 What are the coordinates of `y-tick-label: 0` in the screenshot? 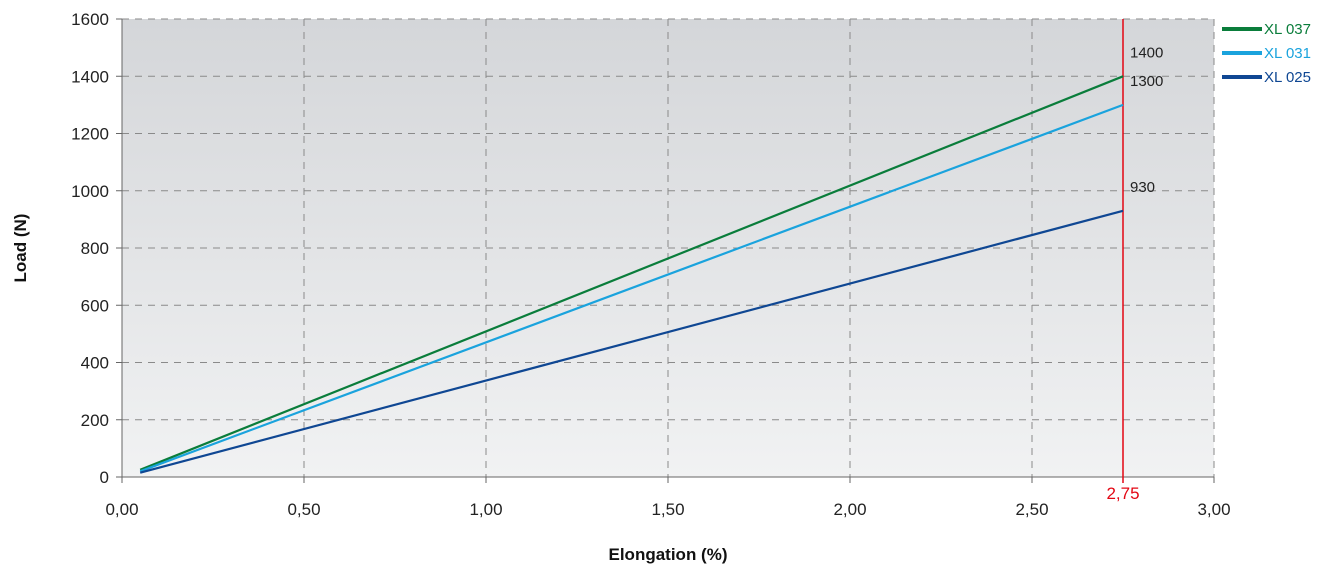 It's located at (104, 477).